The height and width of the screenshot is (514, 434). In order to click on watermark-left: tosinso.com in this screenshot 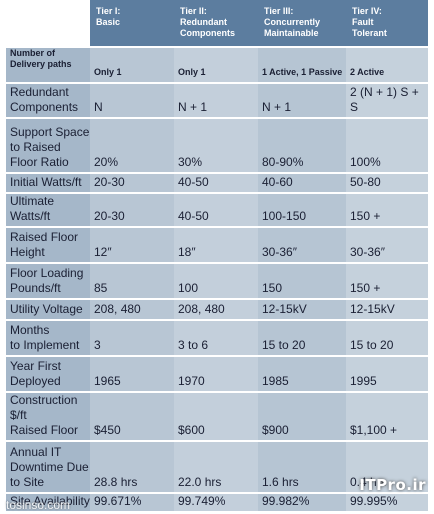, I will do `click(38, 505)`.